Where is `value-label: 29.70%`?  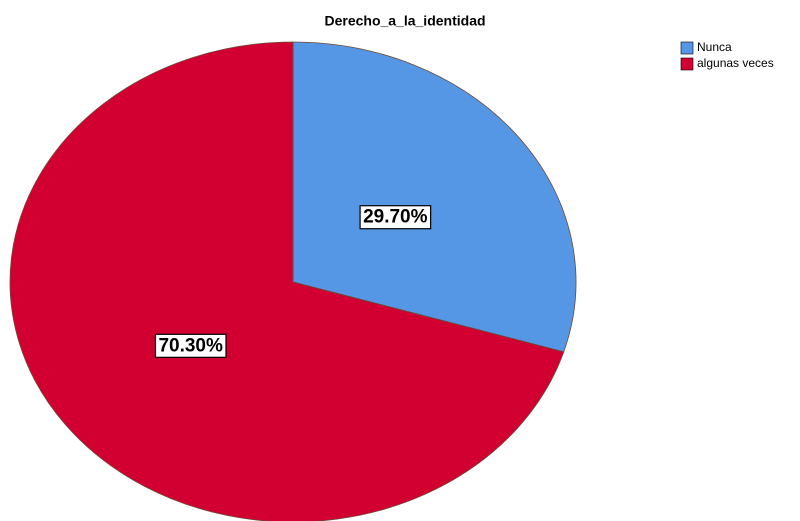 value-label: 29.70% is located at coordinates (395, 217).